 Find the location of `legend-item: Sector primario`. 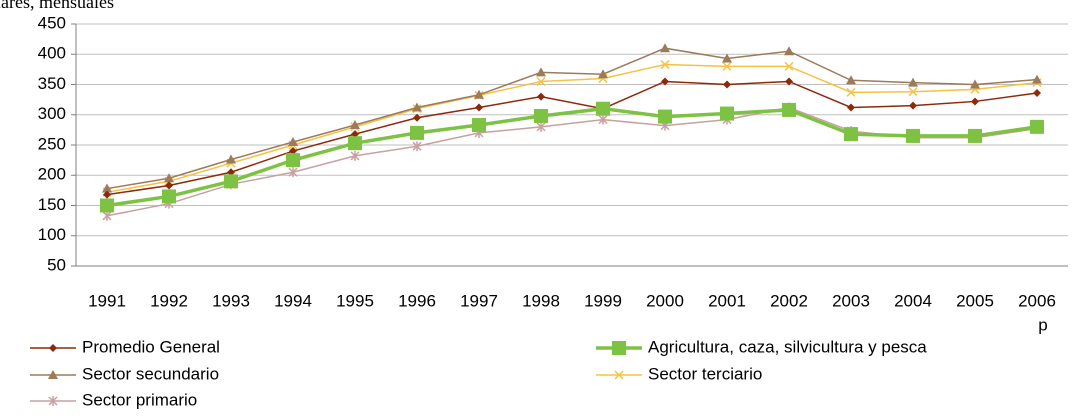

legend-item: Sector primario is located at coordinates (113, 399).